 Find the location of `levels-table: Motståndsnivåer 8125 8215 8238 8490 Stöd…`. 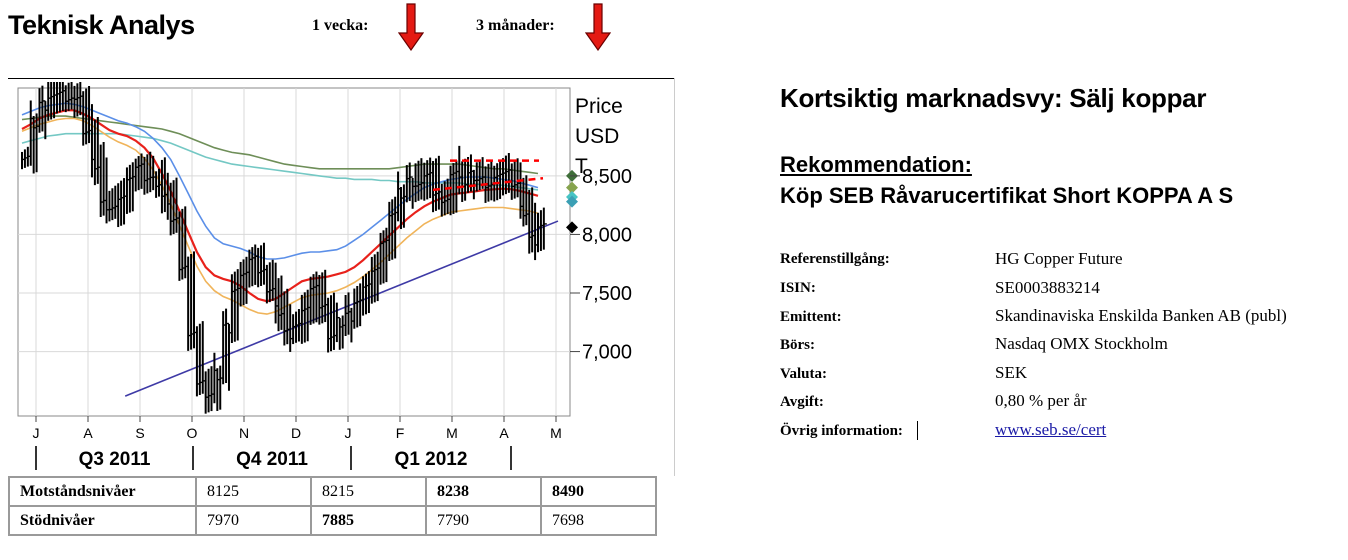

levels-table: Motståndsnivåer 8125 8215 8238 8490 Stöd… is located at coordinates (332, 506).